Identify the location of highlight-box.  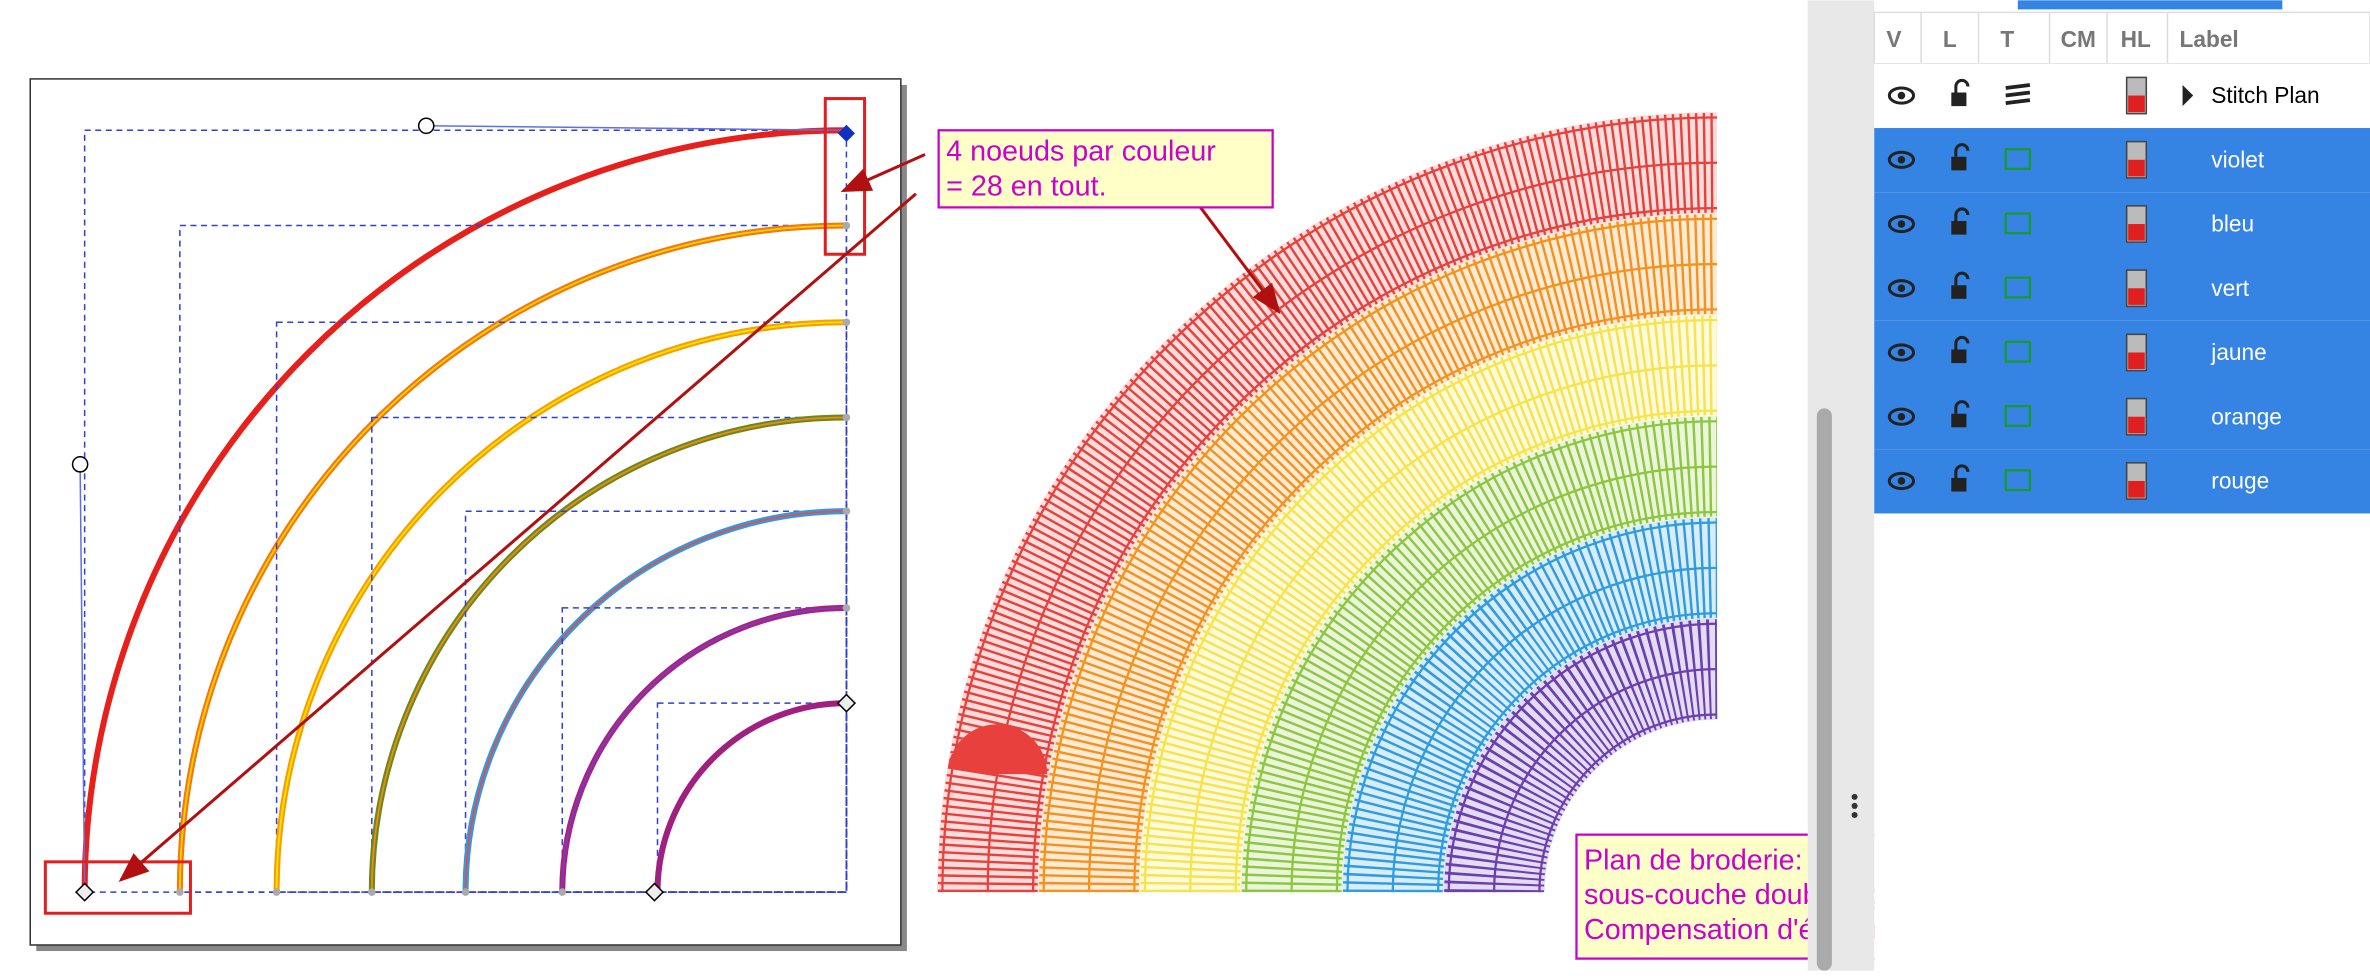
(117, 887).